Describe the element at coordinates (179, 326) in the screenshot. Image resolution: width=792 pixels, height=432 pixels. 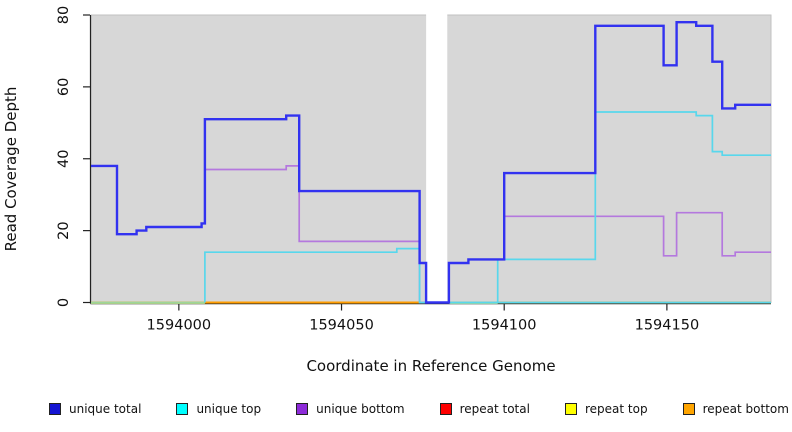
I see `x-tick-label: 1594000` at that location.